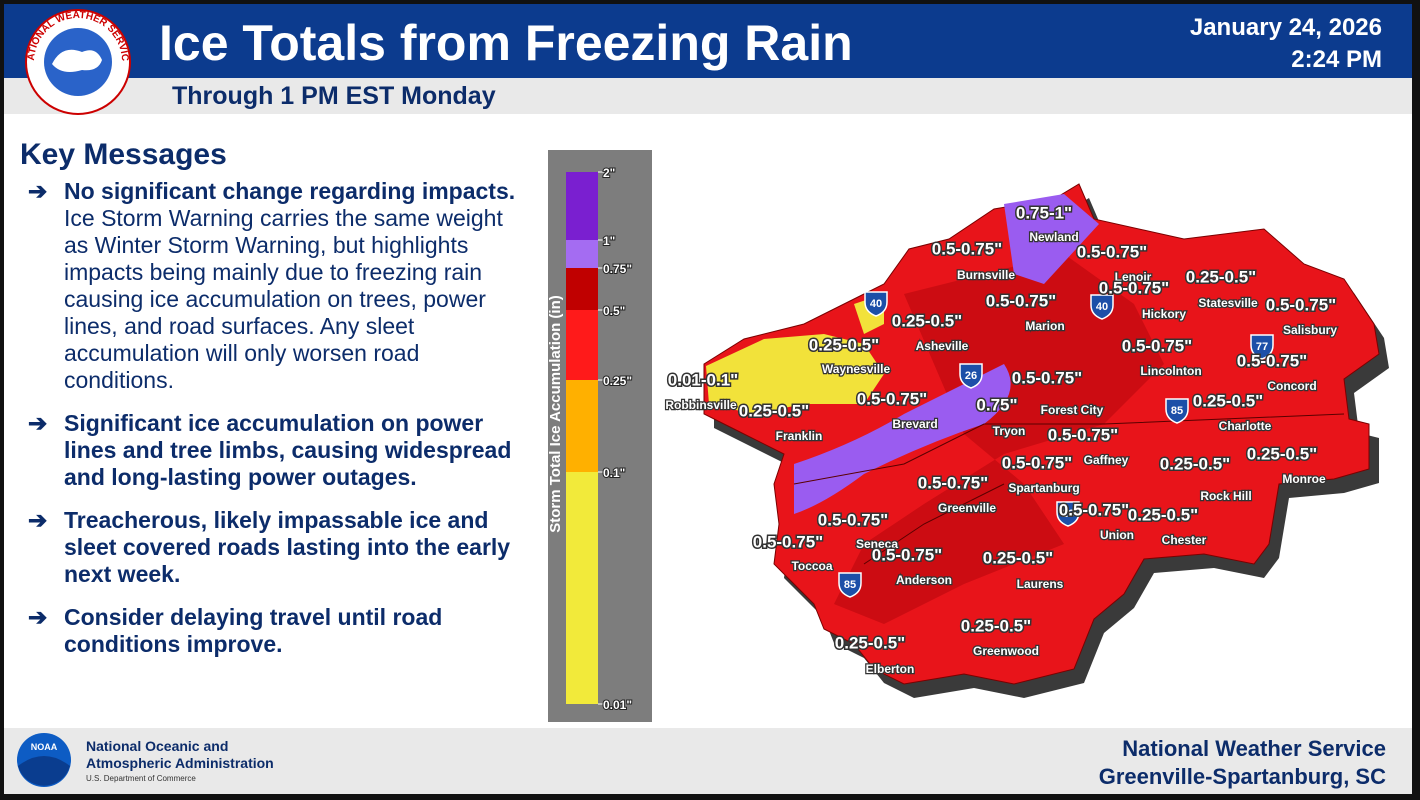  I want to click on noaa-line: Atmospheric Administration, so click(180, 763).